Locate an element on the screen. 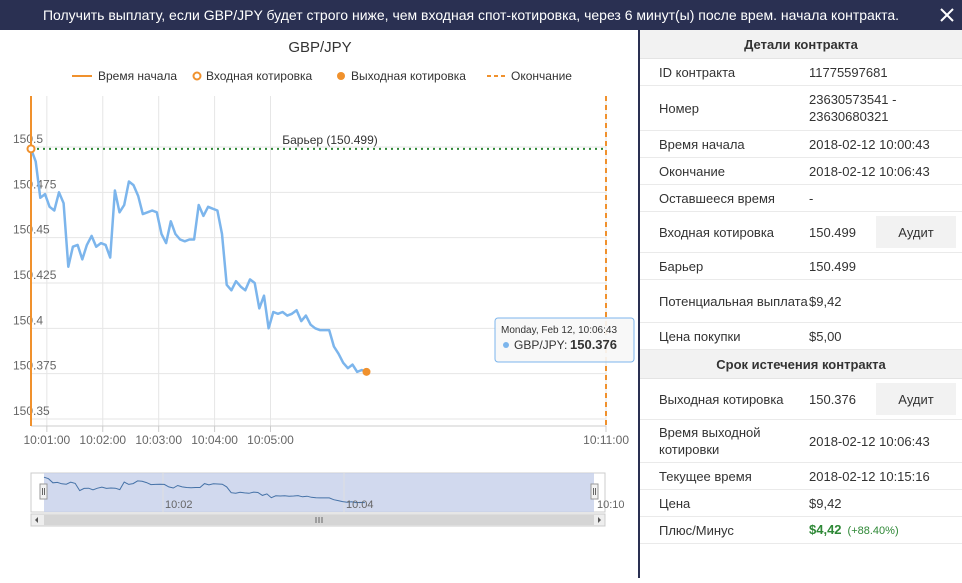 The width and height of the screenshot is (962, 583). row-value: 150.376 is located at coordinates (832, 399).